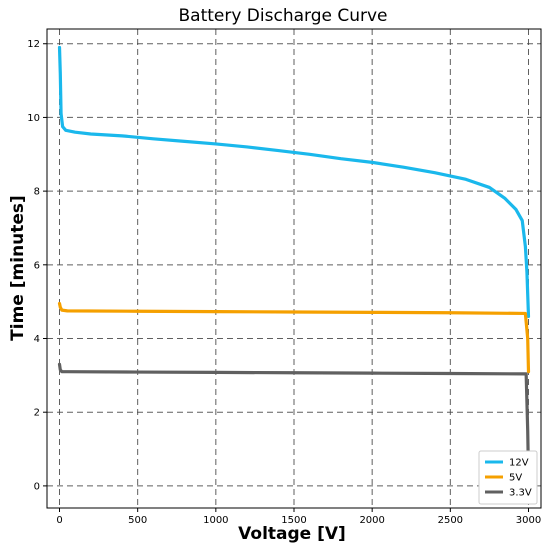 The height and width of the screenshot is (546, 550). What do you see at coordinates (292, 534) in the screenshot?
I see `x-axis-label: Voltage [V]` at bounding box center [292, 534].